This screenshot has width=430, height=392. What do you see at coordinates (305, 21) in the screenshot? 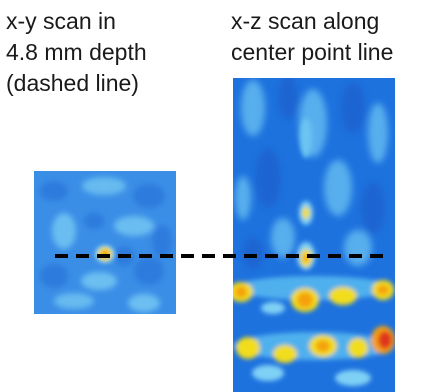
I see `xz-scan-caption-line-1: x-z scan along` at bounding box center [305, 21].